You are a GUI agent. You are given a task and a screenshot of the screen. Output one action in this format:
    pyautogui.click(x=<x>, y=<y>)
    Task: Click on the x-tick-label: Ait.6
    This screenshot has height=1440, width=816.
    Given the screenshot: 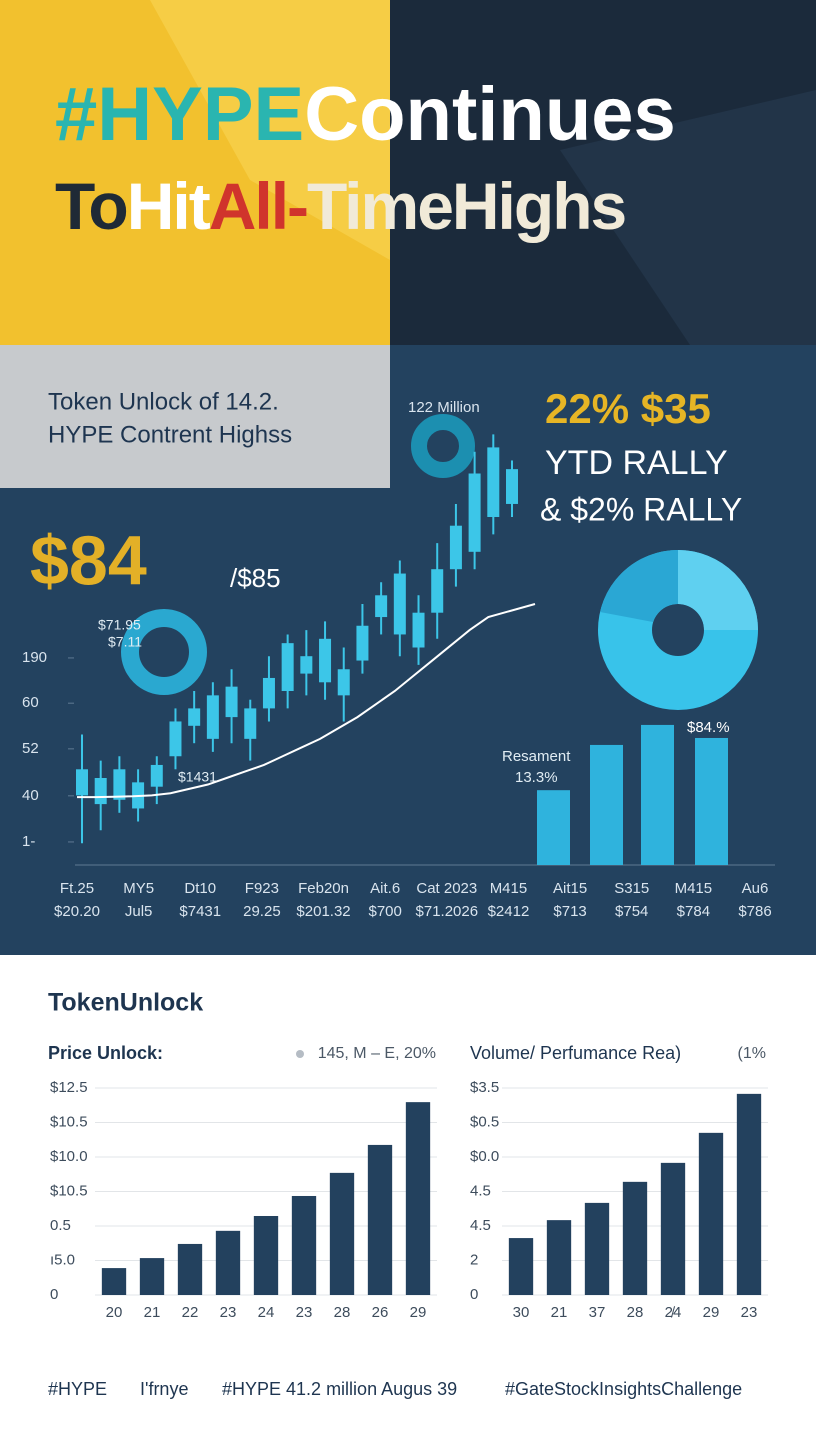 What is the action you would take?
    pyautogui.click(x=385, y=888)
    